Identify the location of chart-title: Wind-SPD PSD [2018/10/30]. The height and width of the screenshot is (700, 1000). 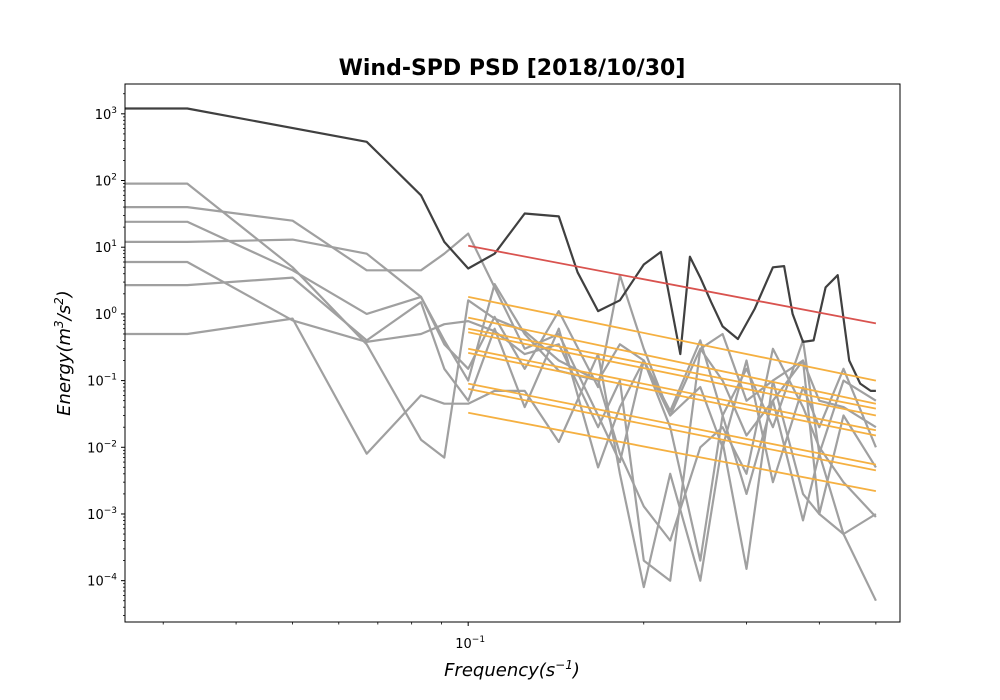
(512, 68).